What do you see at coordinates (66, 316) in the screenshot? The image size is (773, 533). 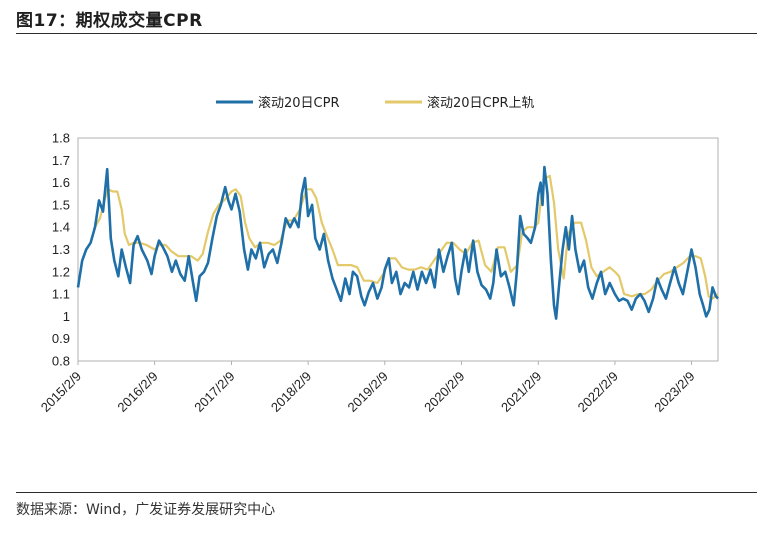 I see `y-tick-label: 1` at bounding box center [66, 316].